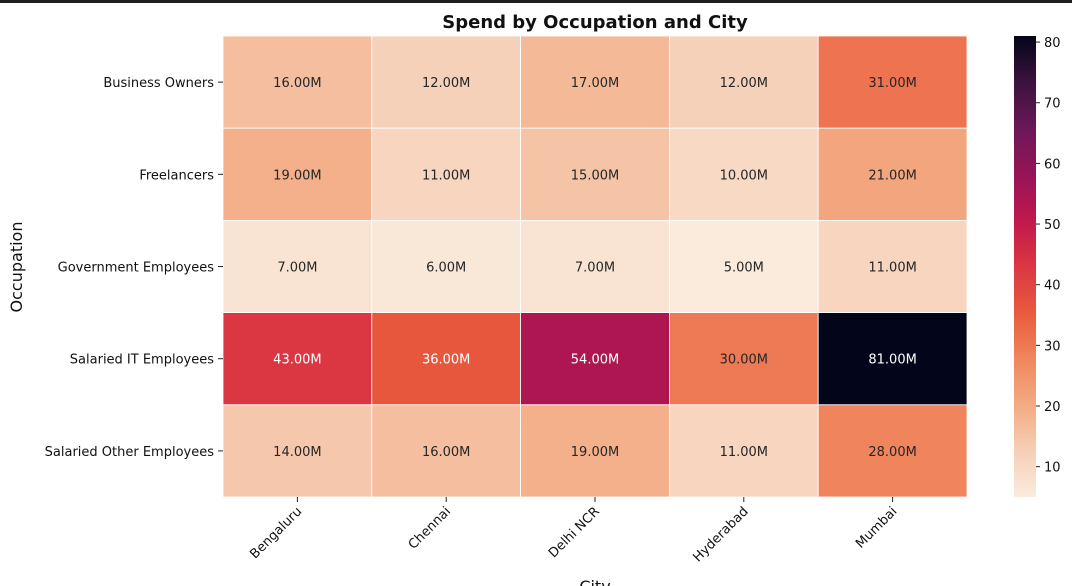 The width and height of the screenshot is (1072, 586). I want to click on colorbar-tick-label: 50, so click(1052, 225).